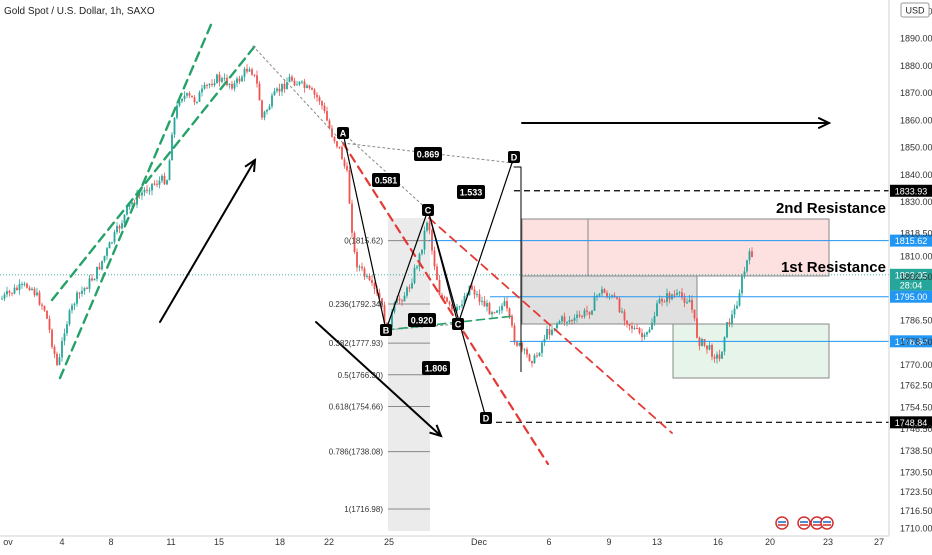  I want to click on fib-level-label: 0(1815.62), so click(363, 241).